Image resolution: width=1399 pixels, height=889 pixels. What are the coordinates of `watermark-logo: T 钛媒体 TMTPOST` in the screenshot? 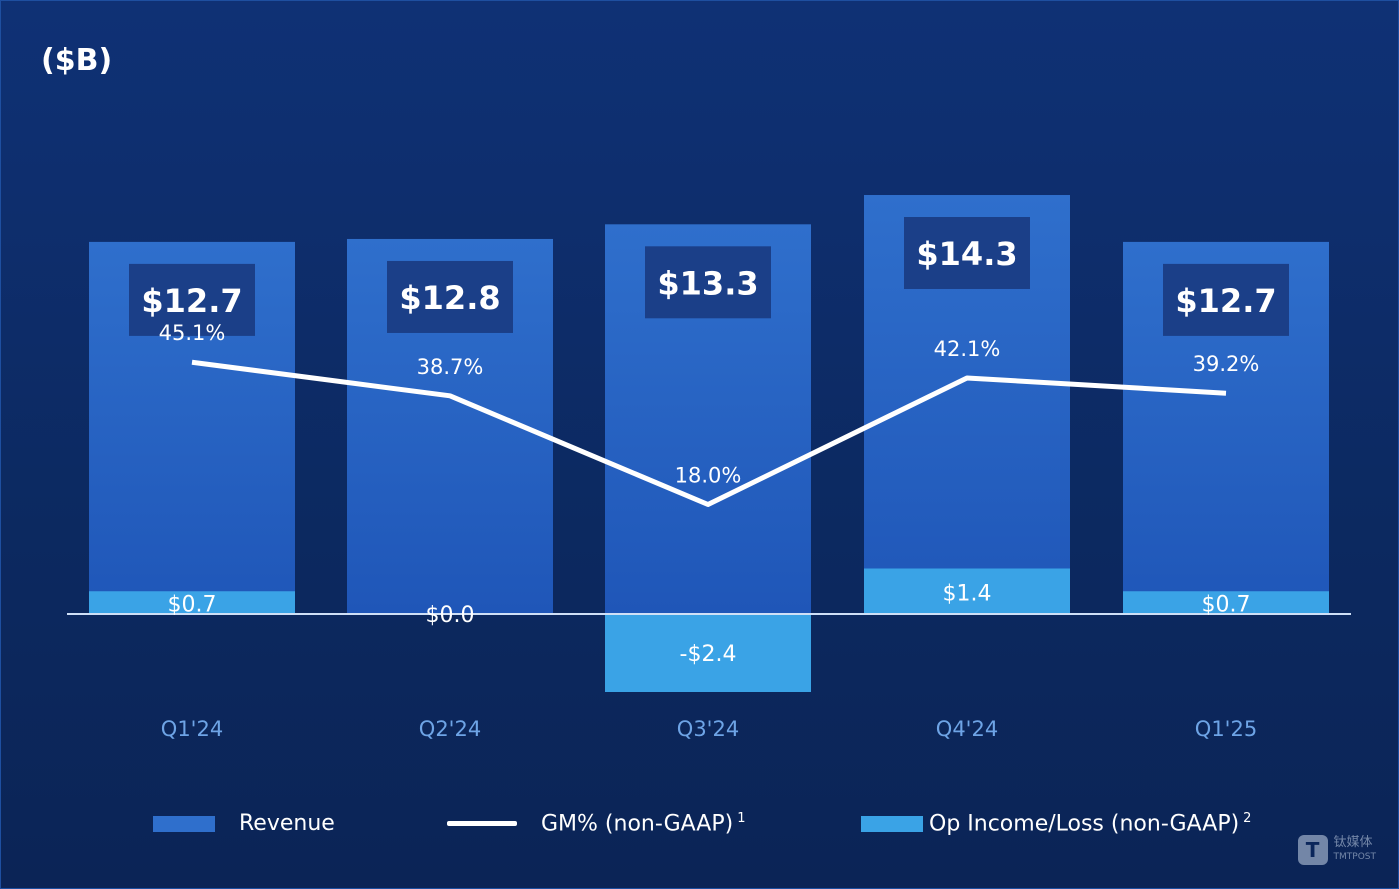 It's located at (1336, 850).